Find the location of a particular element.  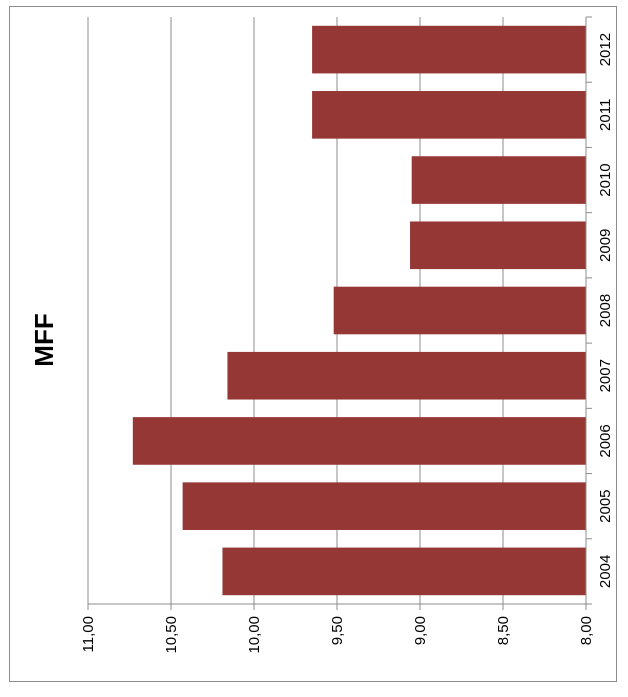

bar-2007 is located at coordinates (406, 375).